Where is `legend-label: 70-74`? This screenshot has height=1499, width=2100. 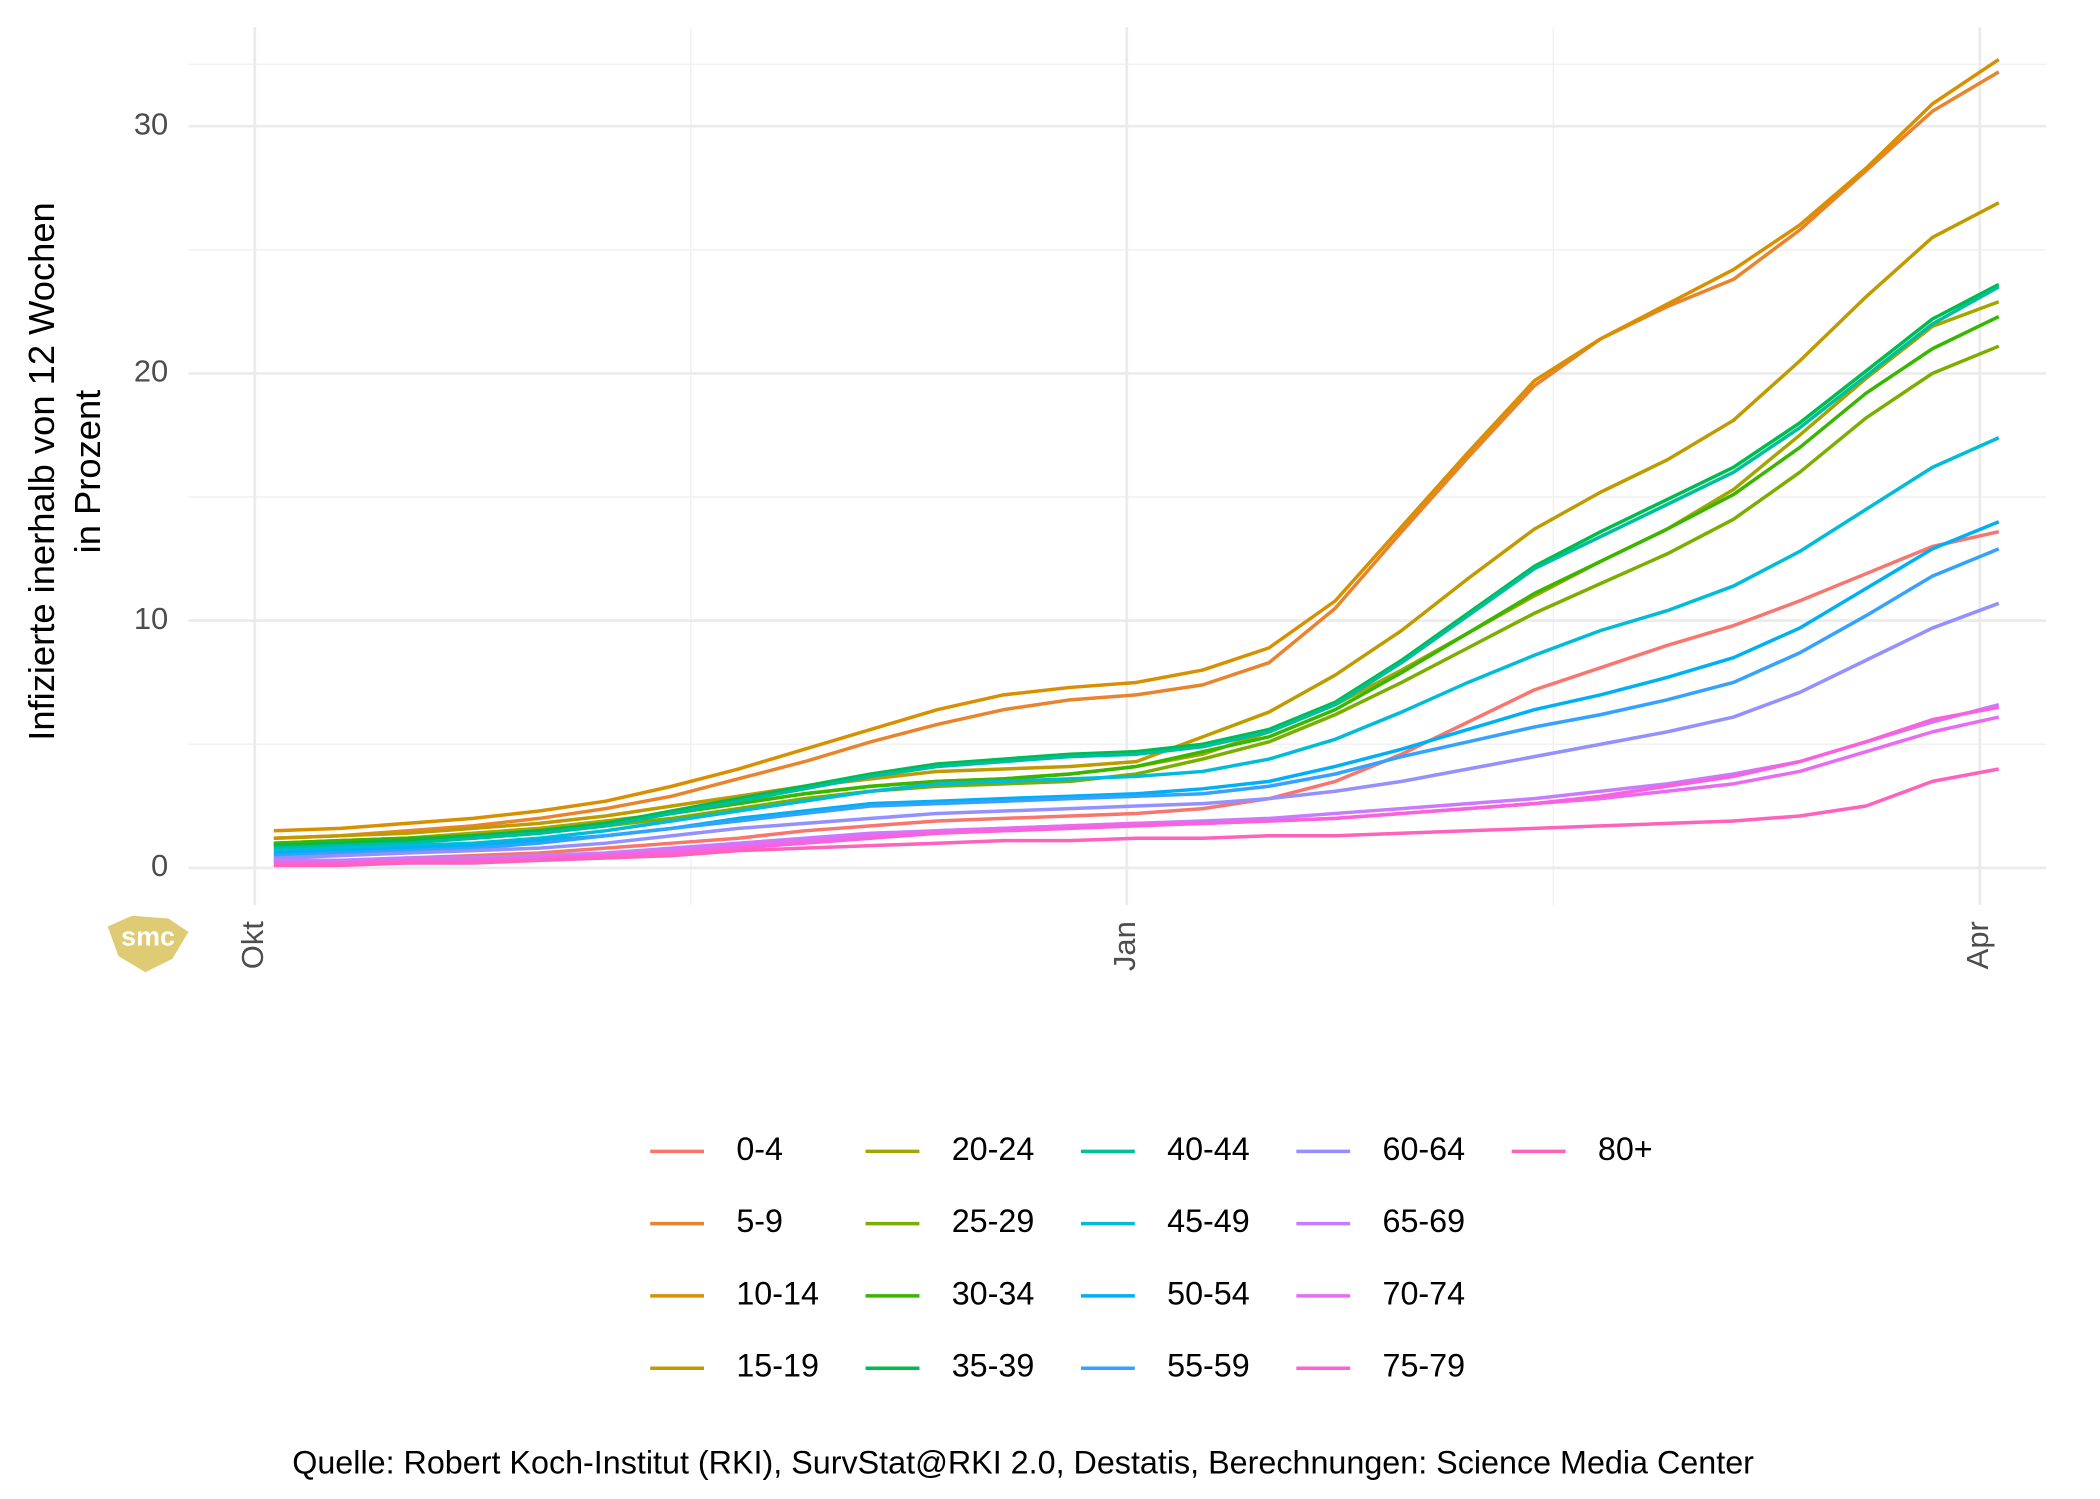 legend-label: 70-74 is located at coordinates (1424, 1293).